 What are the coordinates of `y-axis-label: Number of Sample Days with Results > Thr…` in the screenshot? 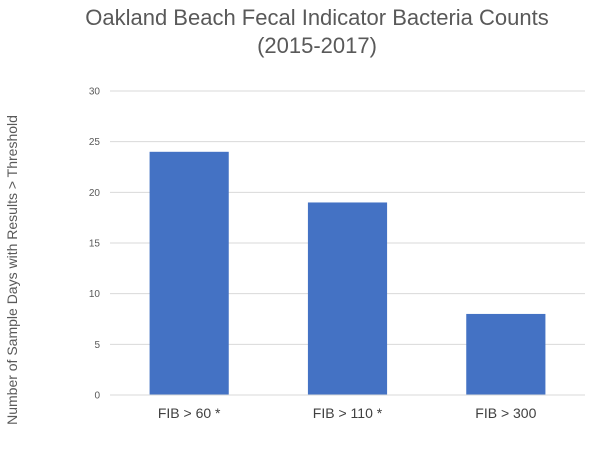 It's located at (12, 270).